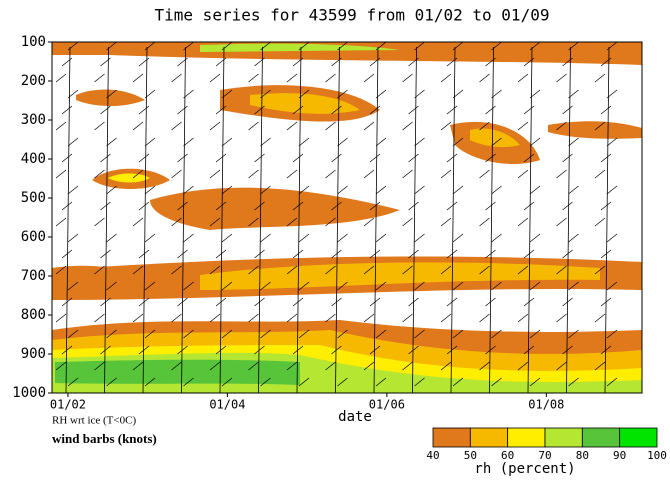 The image size is (670, 482). Describe the element at coordinates (227, 405) in the screenshot. I see `x-tick-label: 01/04` at that location.